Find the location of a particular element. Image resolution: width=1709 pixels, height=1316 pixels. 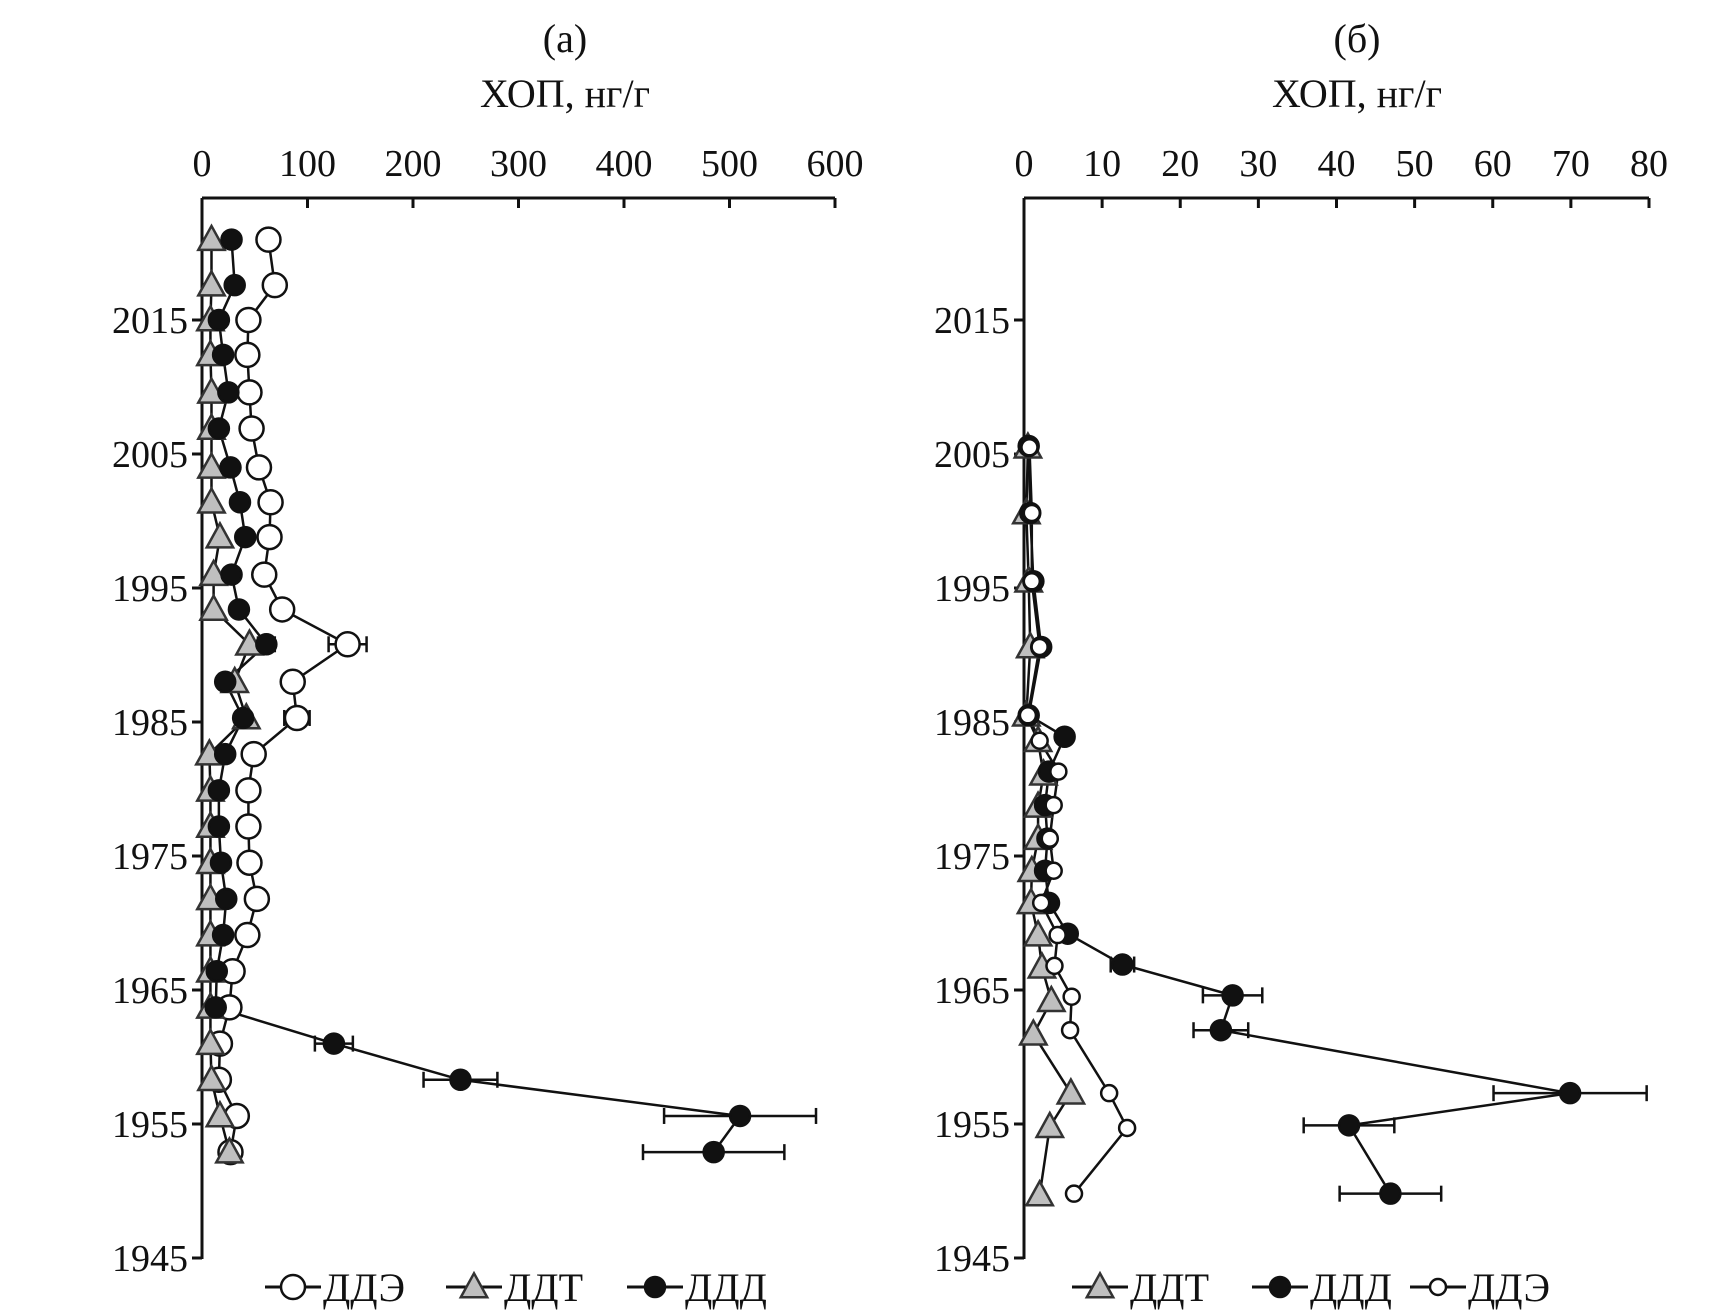

panel-a-legend-label: ДДЭ is located at coordinates (364, 1287).